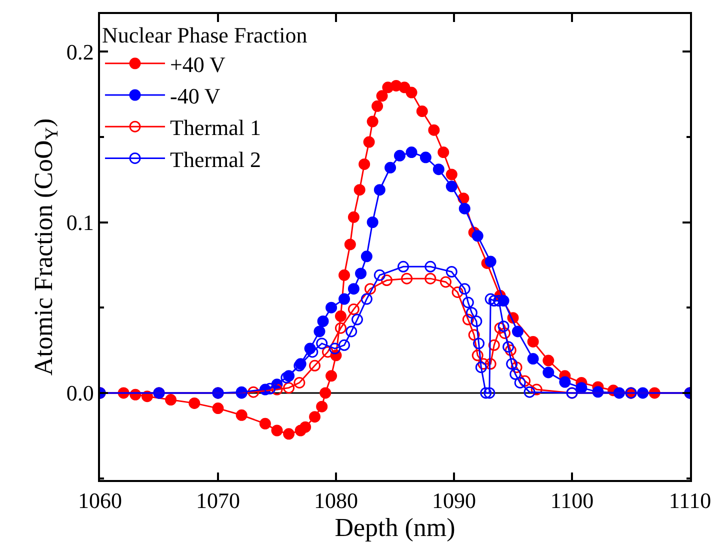  I want to click on y-tick-label: 0.1, so click(80, 222).